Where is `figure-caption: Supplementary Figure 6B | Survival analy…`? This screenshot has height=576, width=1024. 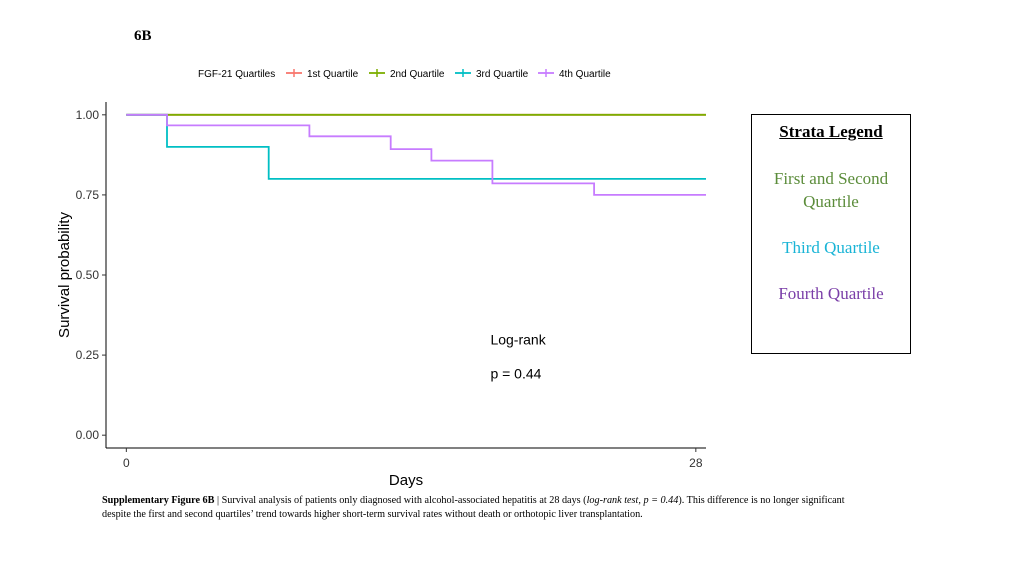
figure-caption: Supplementary Figure 6B | Survival analy… is located at coordinates (482, 508).